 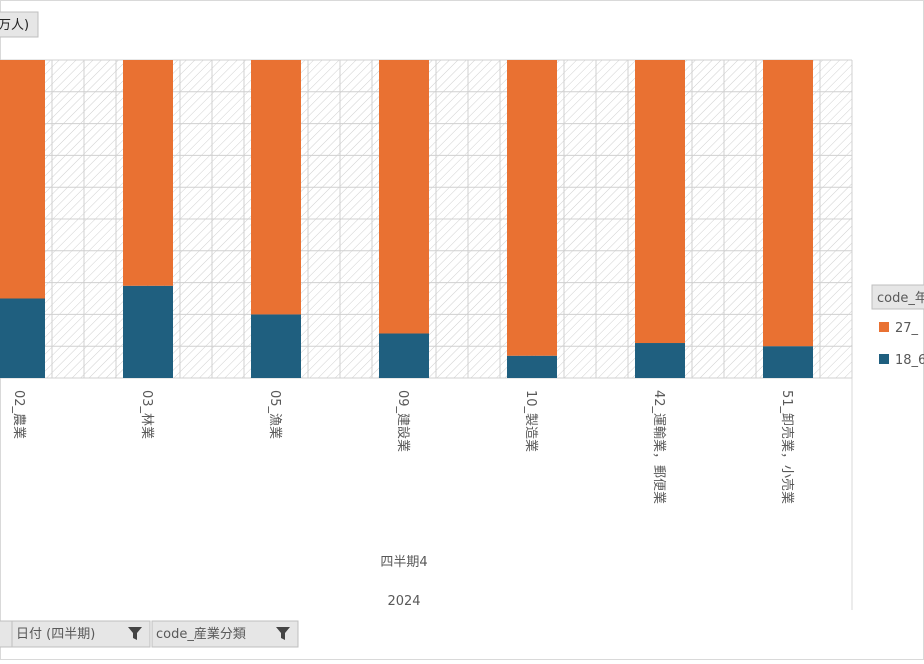 I want to click on legend-title: code_年, so click(x=900, y=298).